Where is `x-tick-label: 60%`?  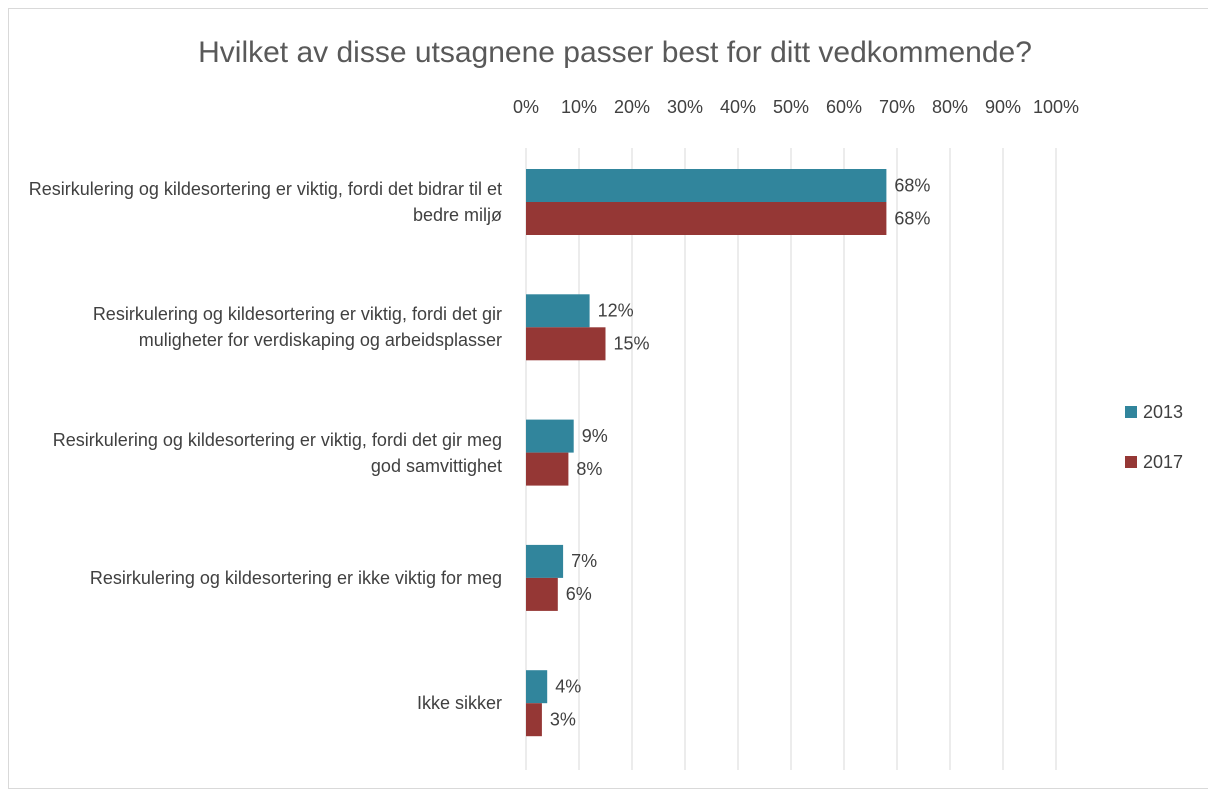
x-tick-label: 60% is located at coordinates (844, 107).